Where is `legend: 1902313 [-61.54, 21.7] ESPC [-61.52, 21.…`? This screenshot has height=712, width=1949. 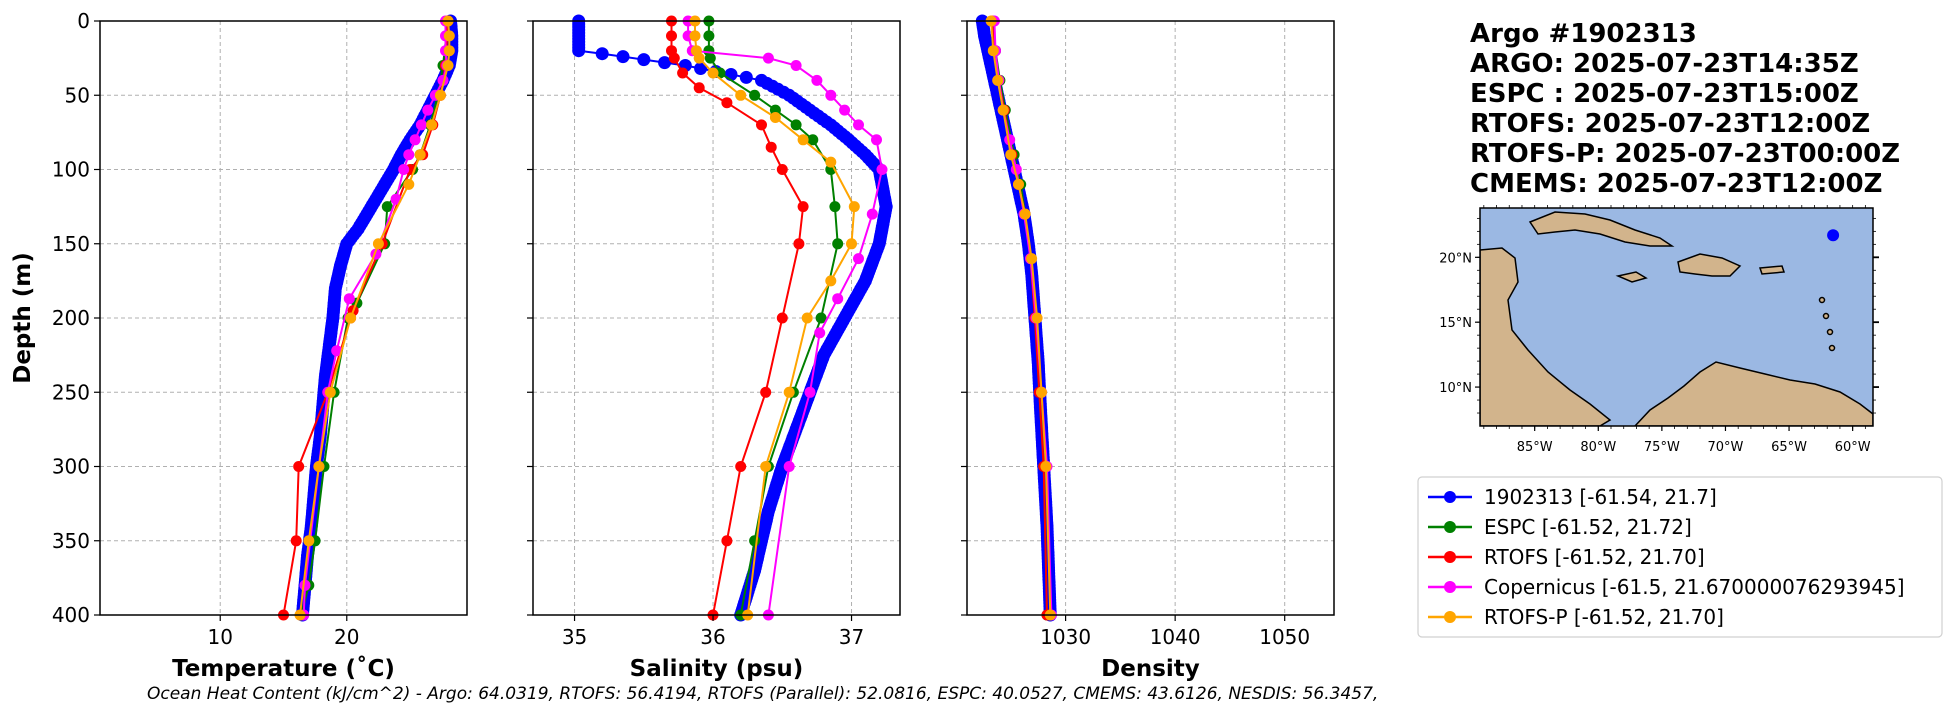
legend: 1902313 [-61.54, 21.7] ESPC [-61.52, 21.… is located at coordinates (1680, 557).